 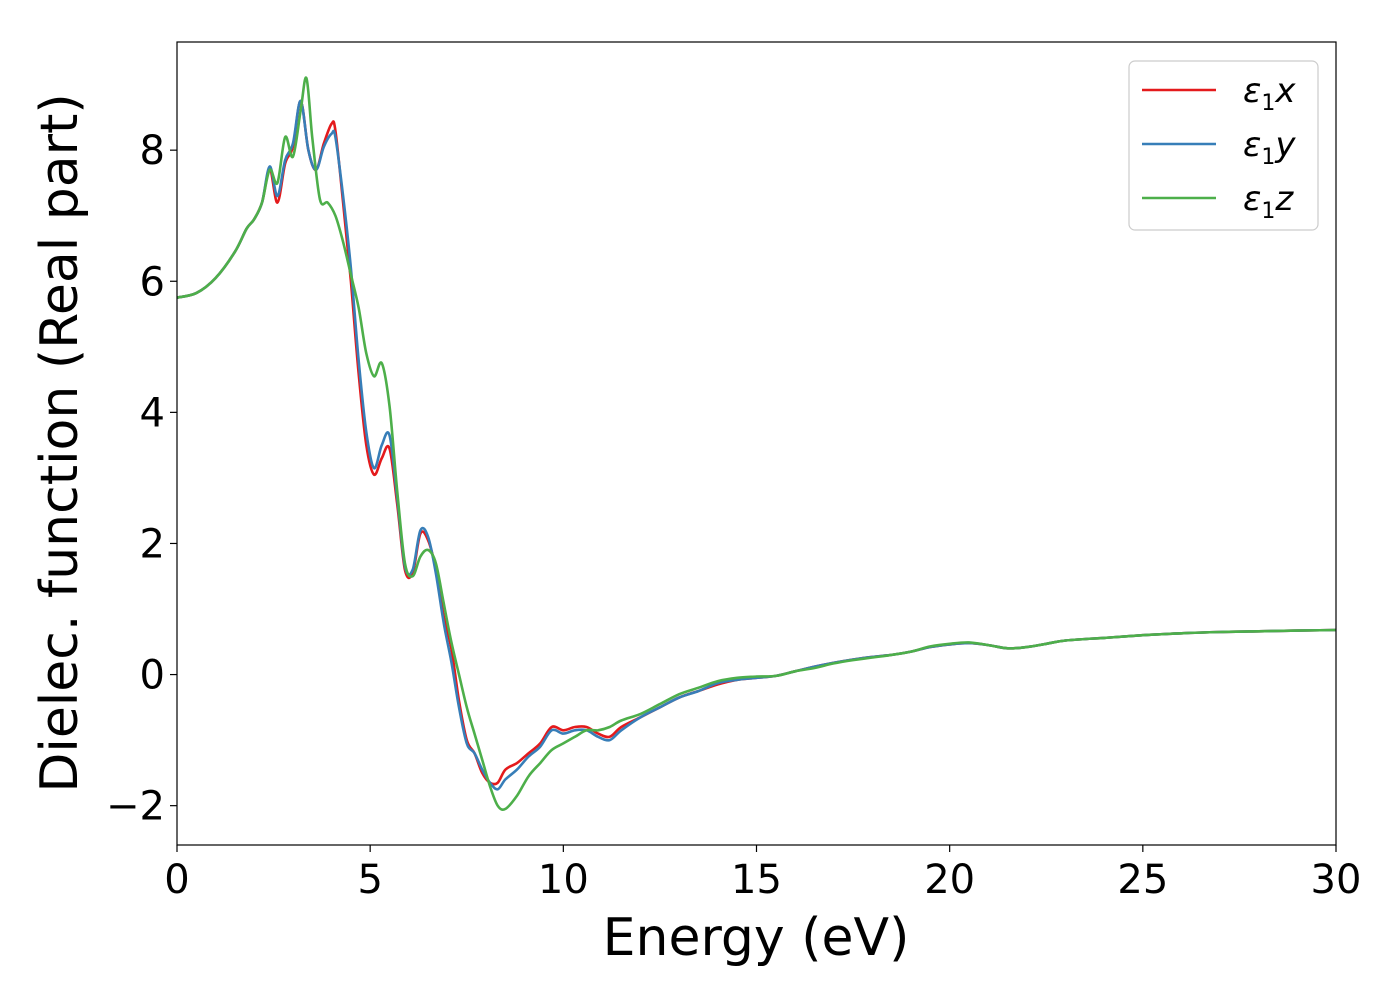 I want to click on x-axis-ticks: 0 5 10 15 20 25 30, so click(x=762, y=874).